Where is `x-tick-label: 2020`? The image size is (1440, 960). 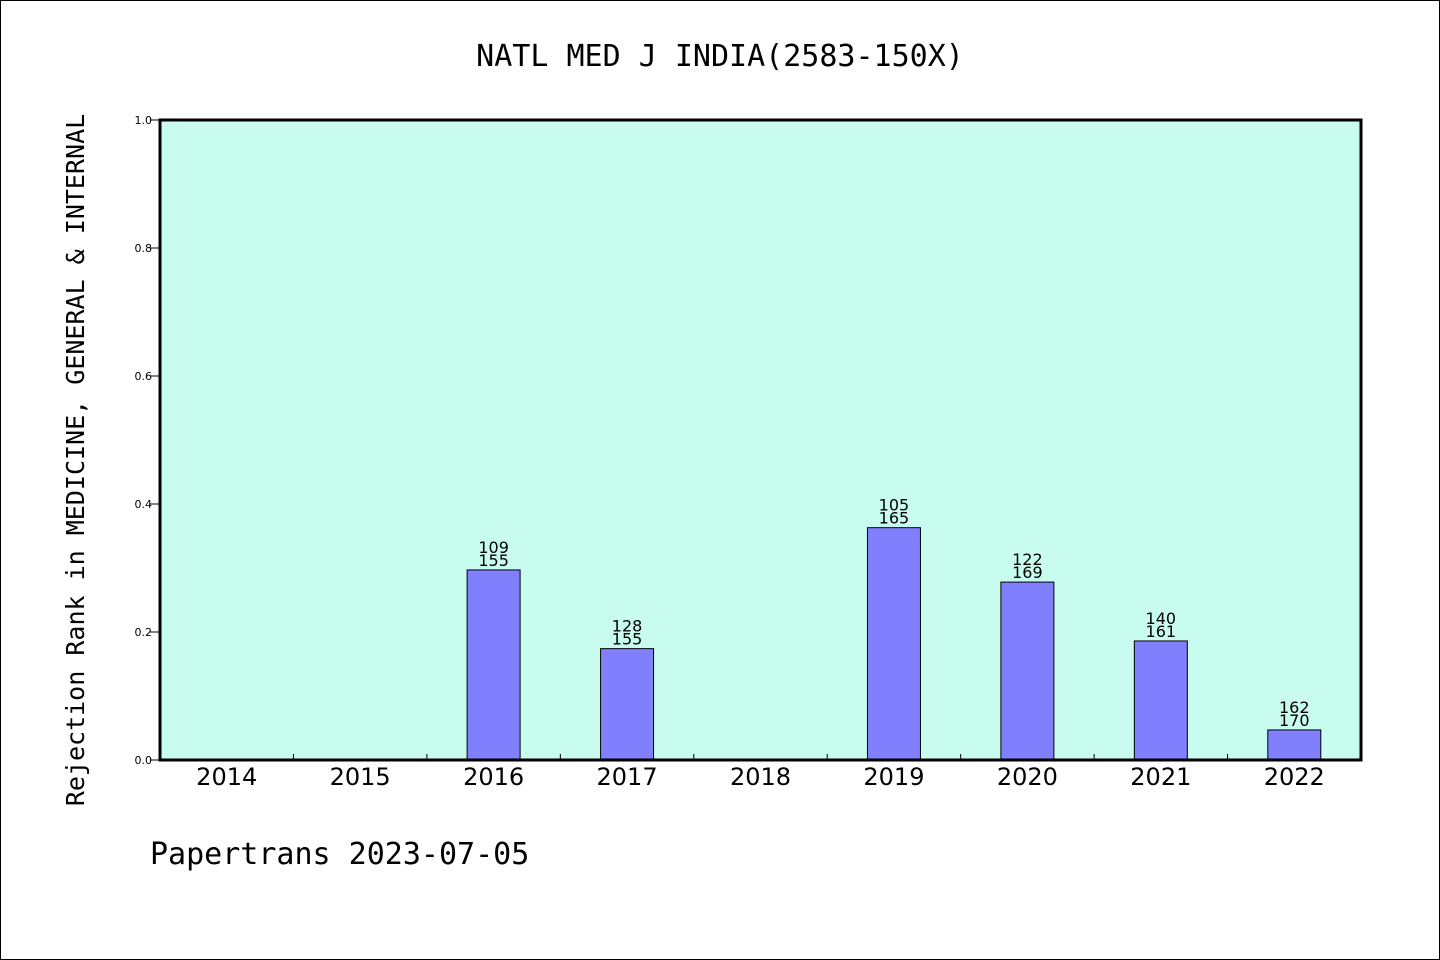
x-tick-label: 2020 is located at coordinates (1027, 777).